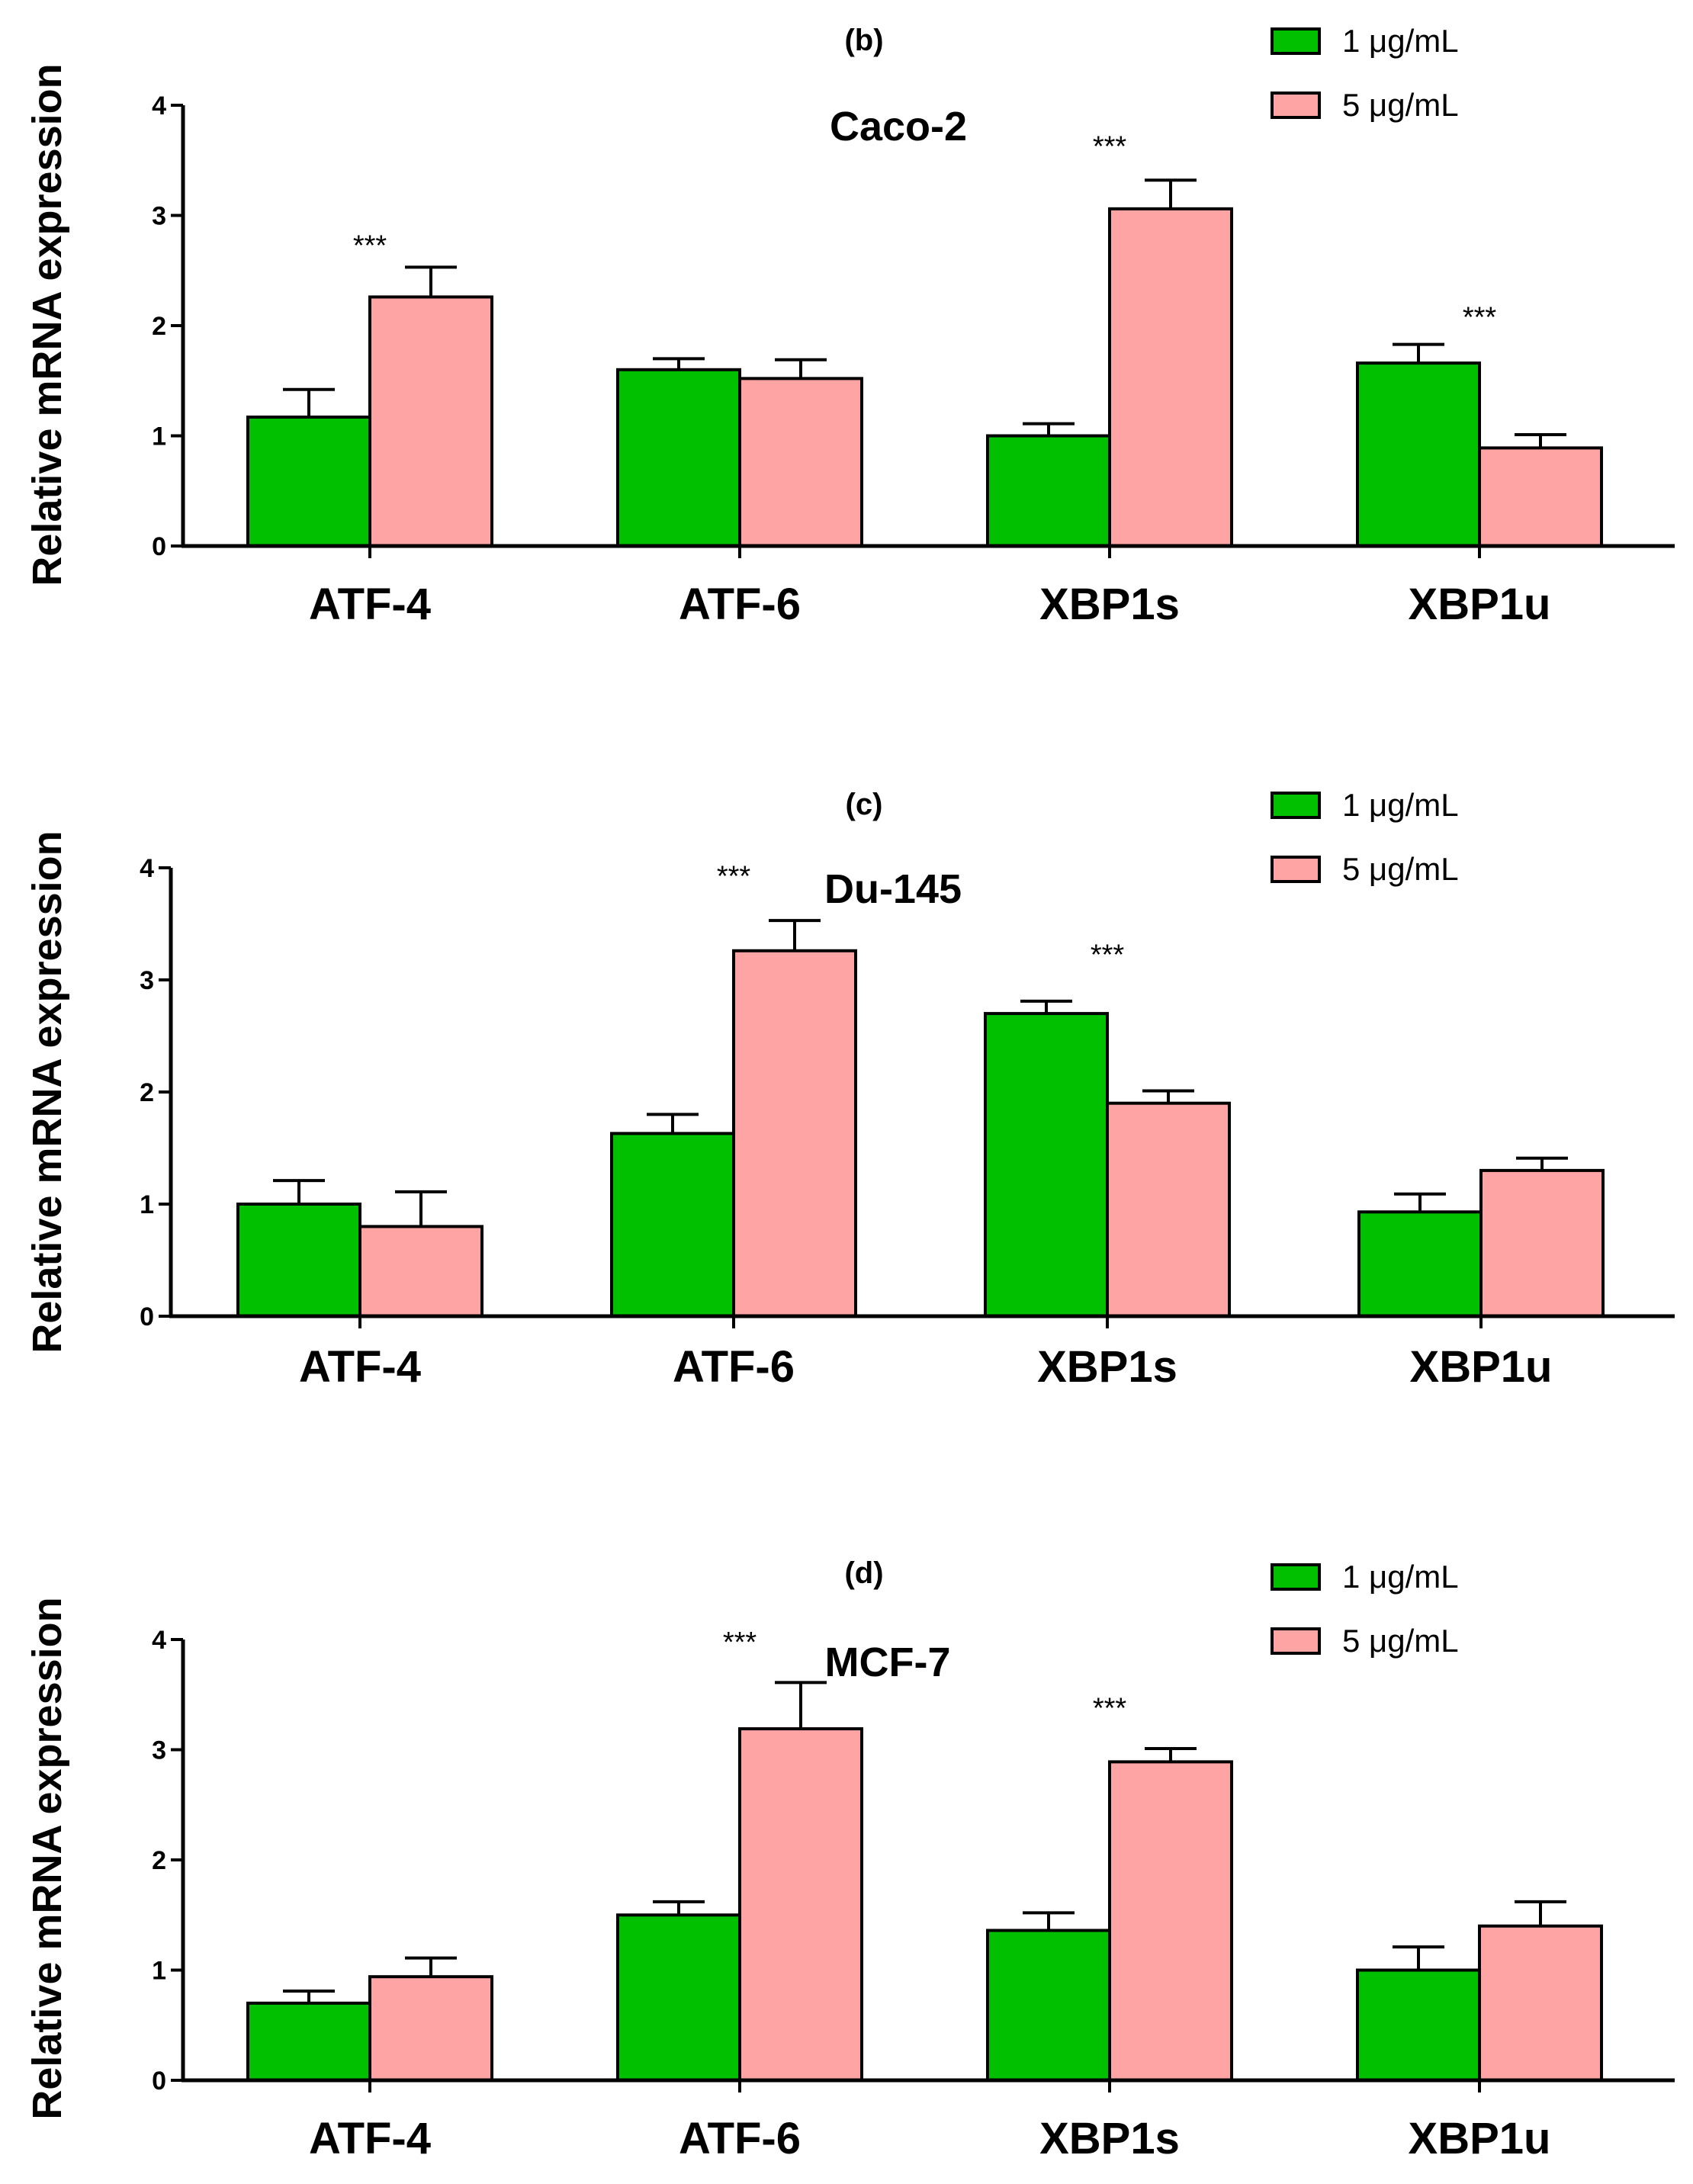 The height and width of the screenshot is (2184, 1693). I want to click on panel-label: (c), so click(864, 804).